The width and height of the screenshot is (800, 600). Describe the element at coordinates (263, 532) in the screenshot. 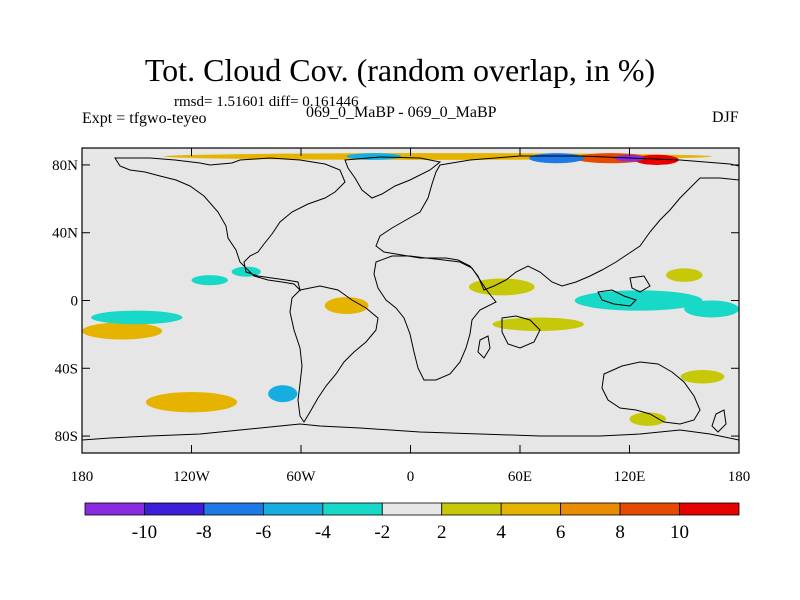

I see `colorbar-label: -6` at that location.